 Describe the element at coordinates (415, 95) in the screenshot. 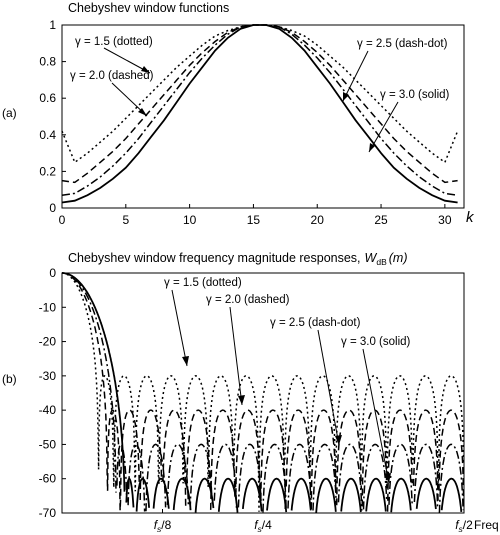

I see `panel-a-annotation-gamma-3-0: γ = 3.0 (solid)` at that location.